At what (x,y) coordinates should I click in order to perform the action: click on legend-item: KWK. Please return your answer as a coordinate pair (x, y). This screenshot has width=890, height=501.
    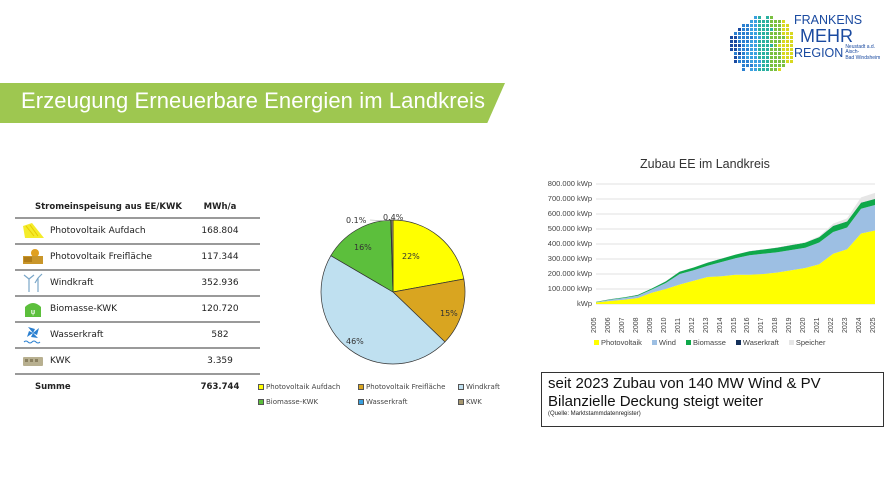
    Looking at the image, I should click on (490, 402).